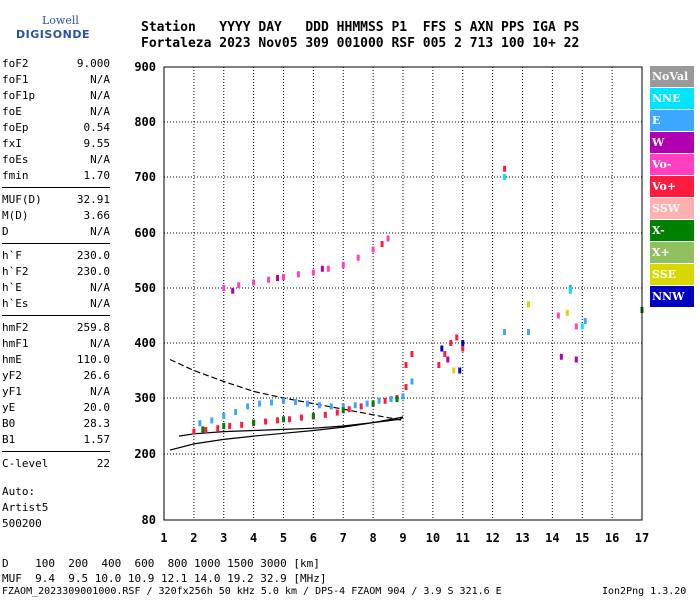  I want to click on legend-item-nne: NNE, so click(672, 98).